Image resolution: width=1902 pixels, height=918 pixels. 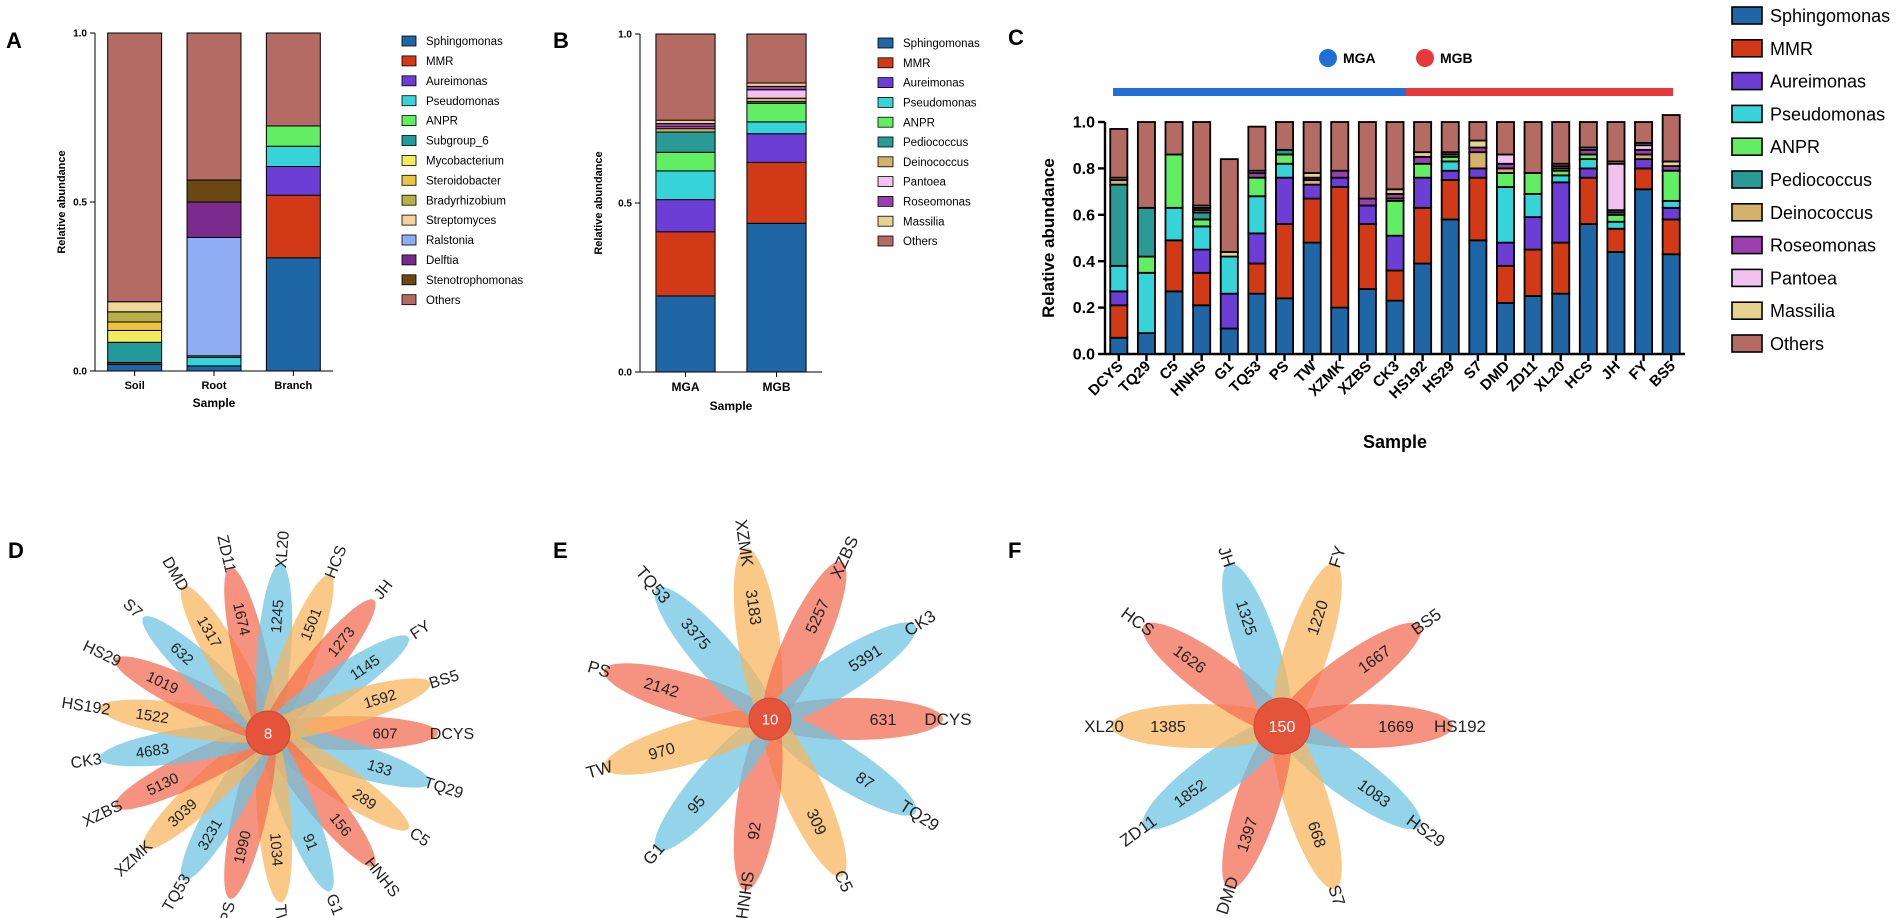 I want to click on y-tick-label: 0.0, so click(x=80, y=372).